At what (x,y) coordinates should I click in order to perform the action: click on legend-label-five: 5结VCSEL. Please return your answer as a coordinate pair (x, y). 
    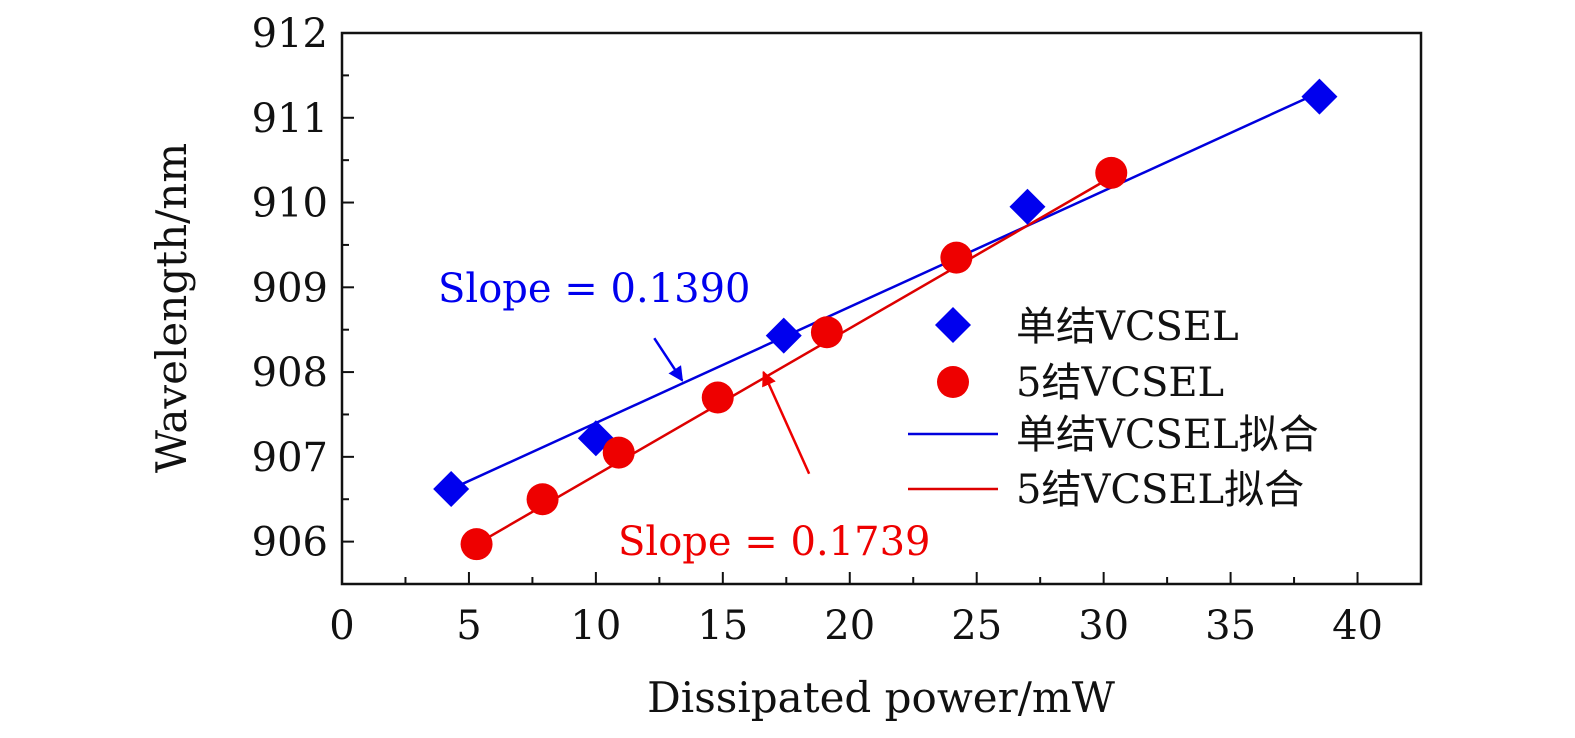
    Looking at the image, I should click on (1120, 383).